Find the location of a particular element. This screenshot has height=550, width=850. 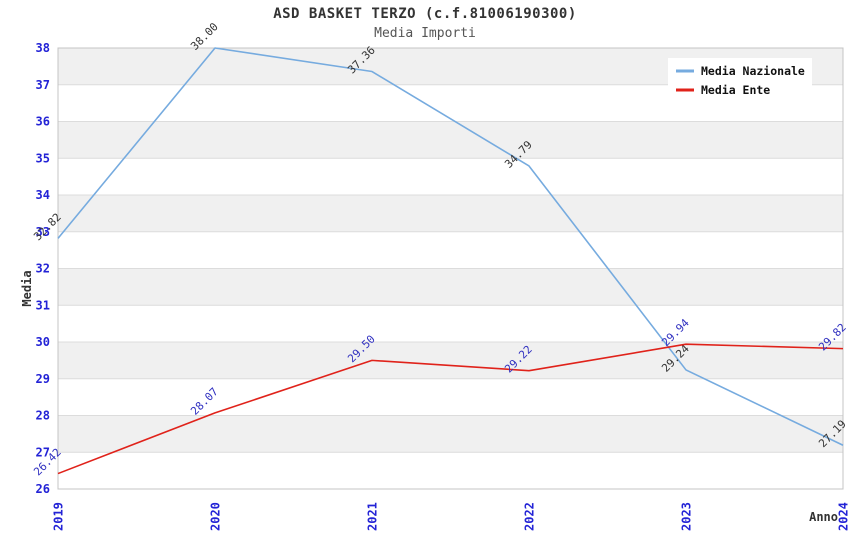

x-tick-label: 2019 is located at coordinates (59, 516).